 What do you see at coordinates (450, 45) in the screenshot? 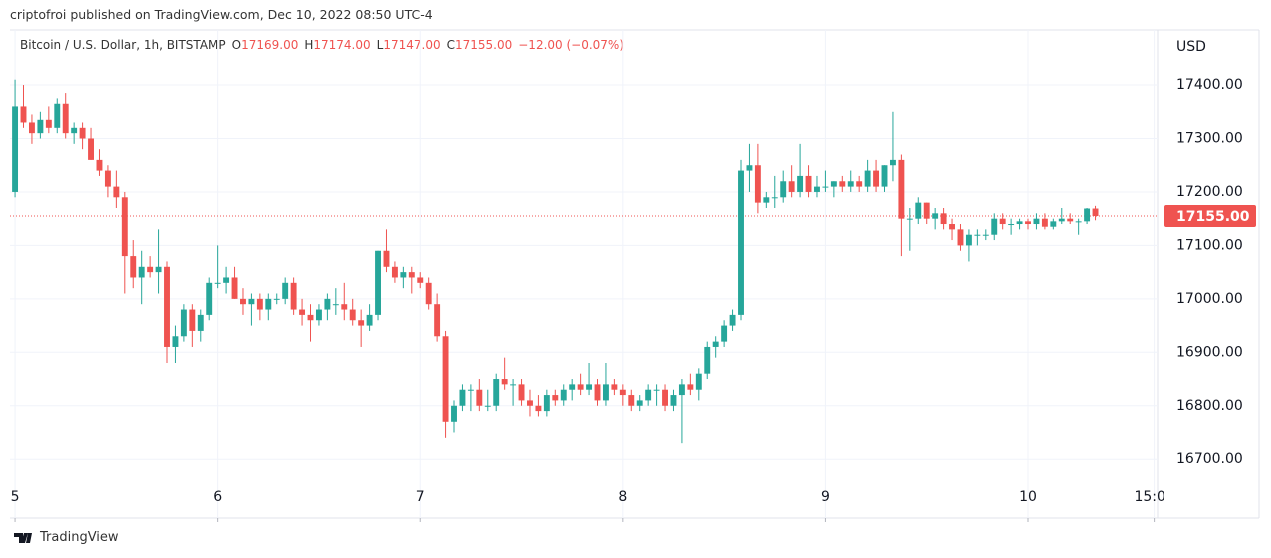
I see `legend-key: C` at bounding box center [450, 45].